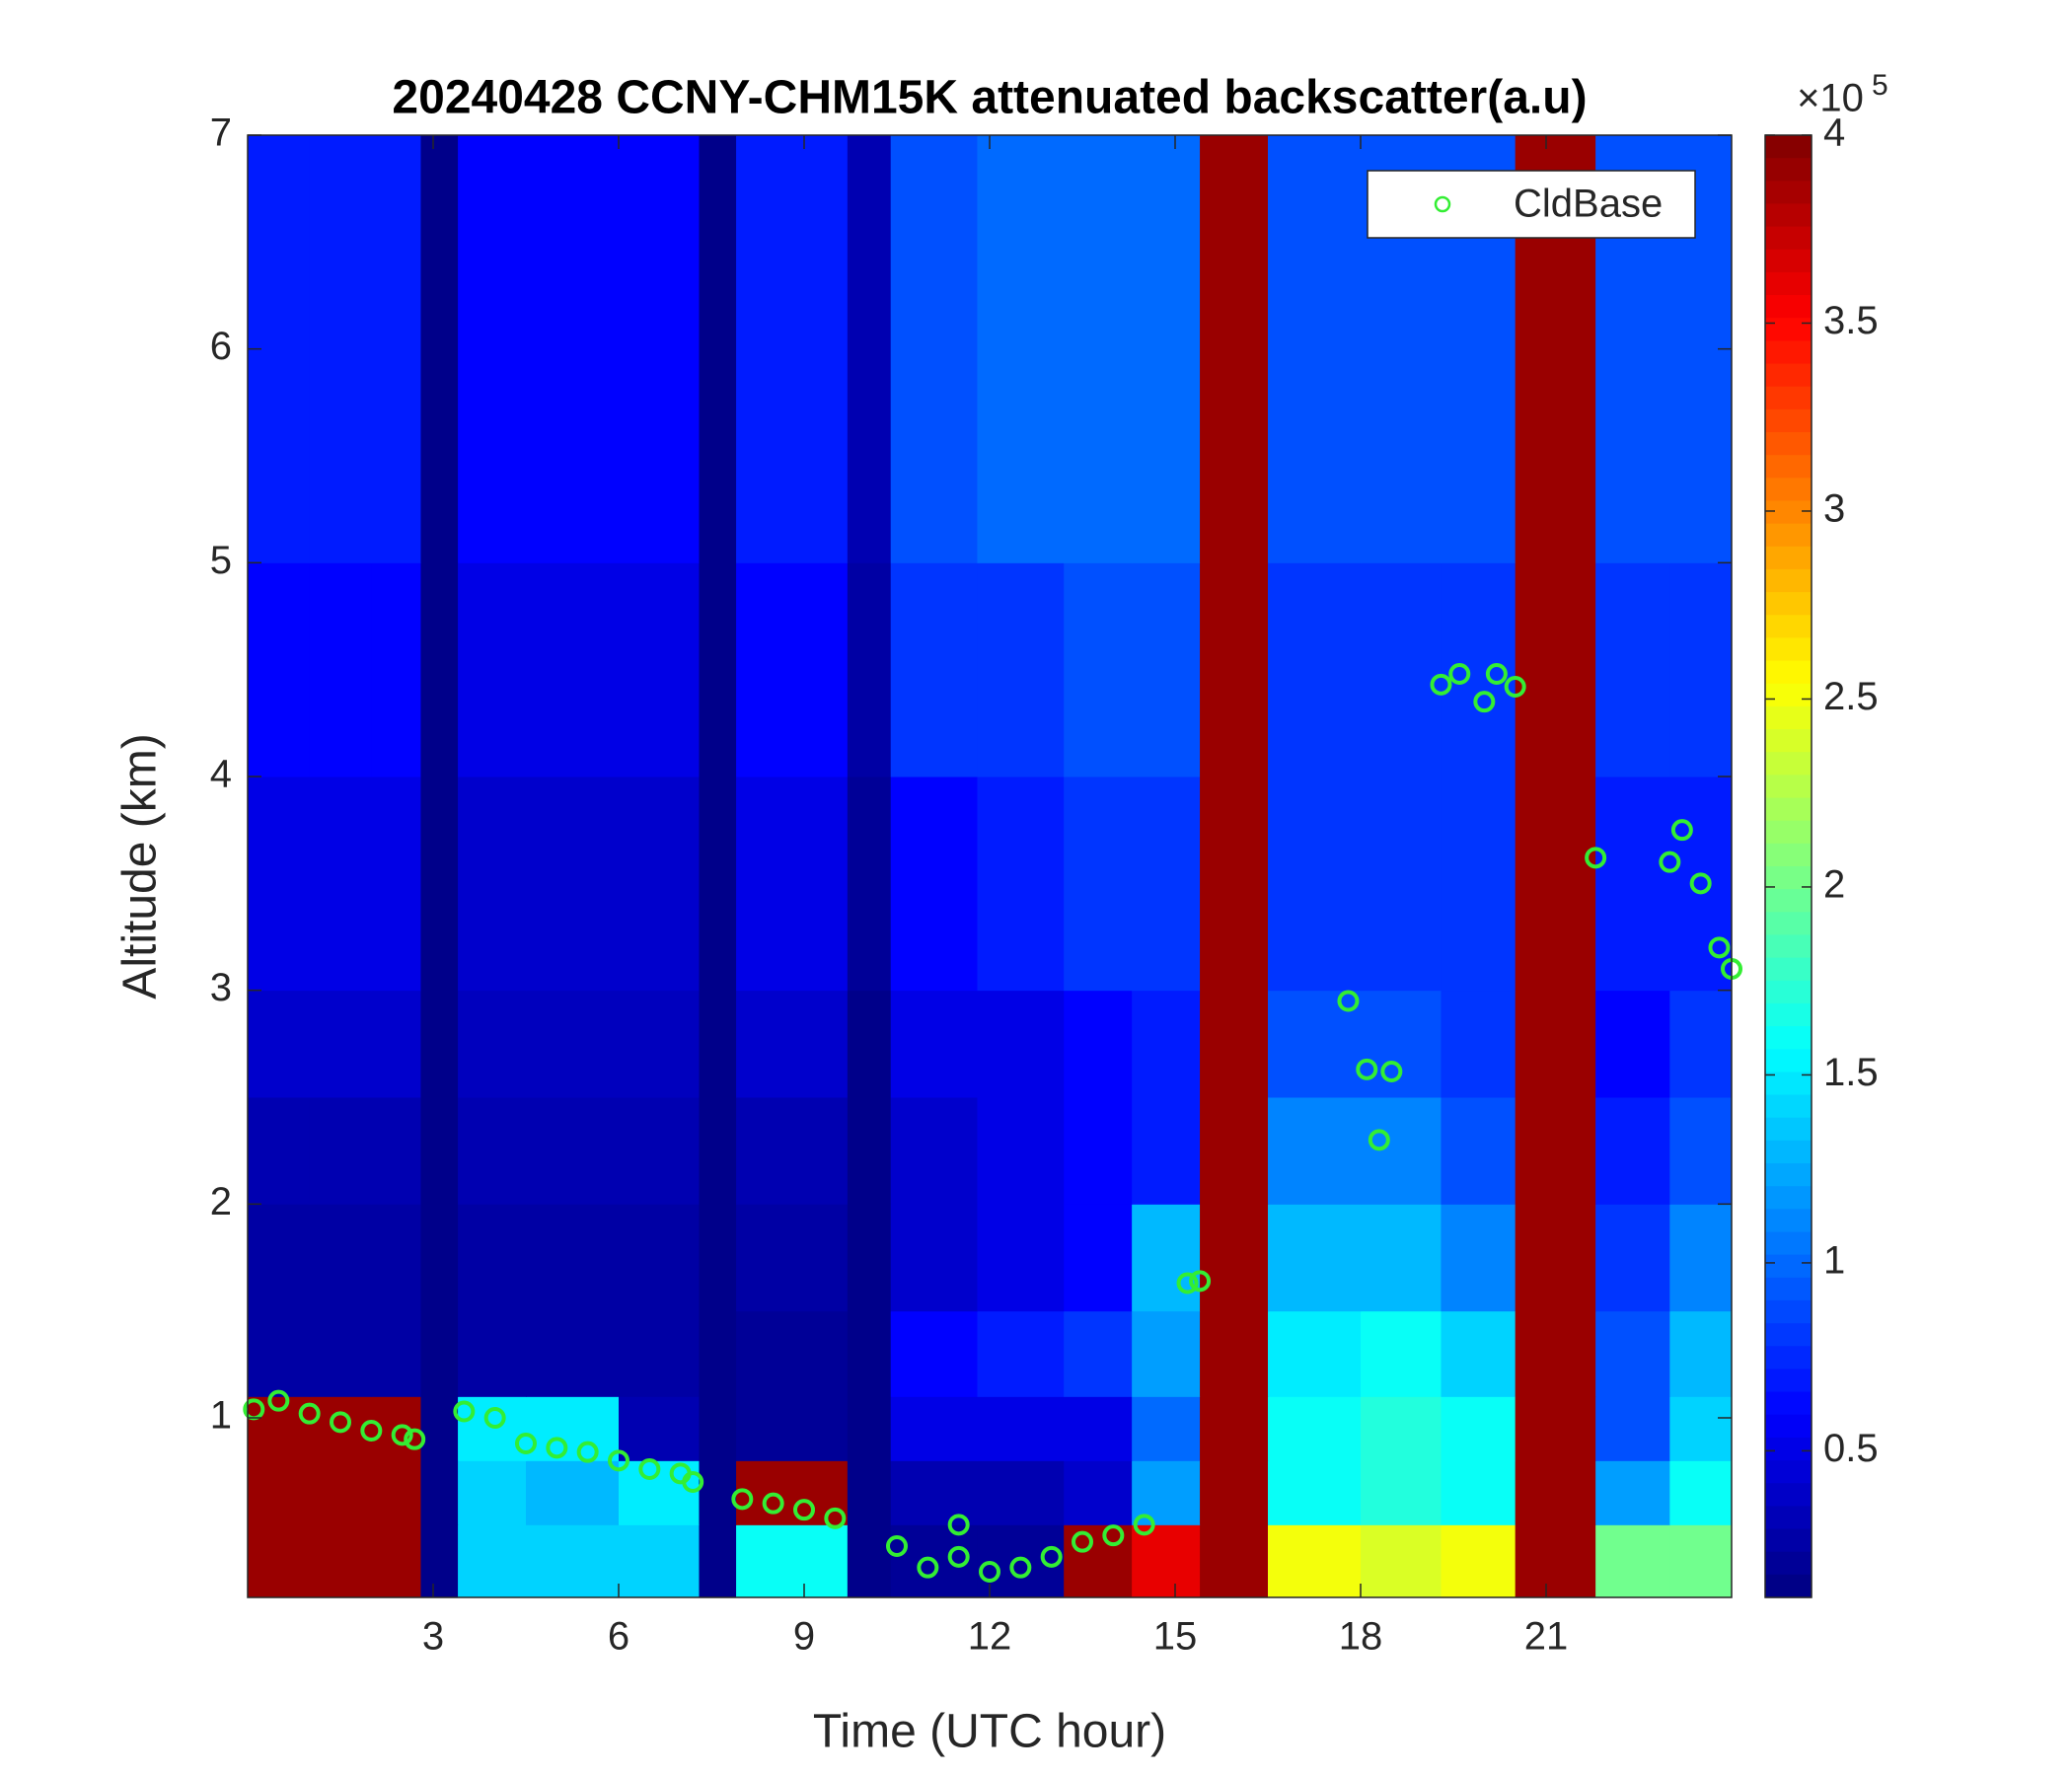  What do you see at coordinates (221, 1202) in the screenshot?
I see `y-tick-label: 2` at bounding box center [221, 1202].